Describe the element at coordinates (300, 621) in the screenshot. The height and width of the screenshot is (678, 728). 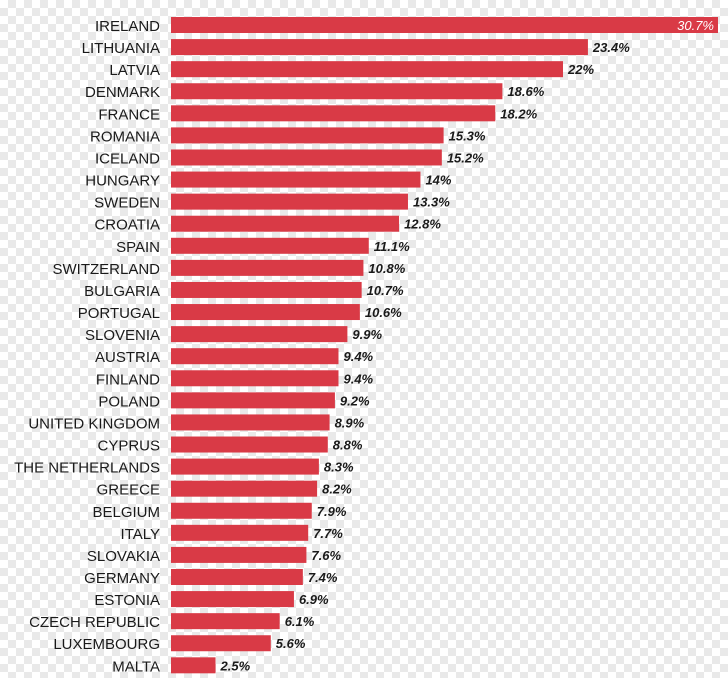
I see `value-label: 6.1%` at that location.